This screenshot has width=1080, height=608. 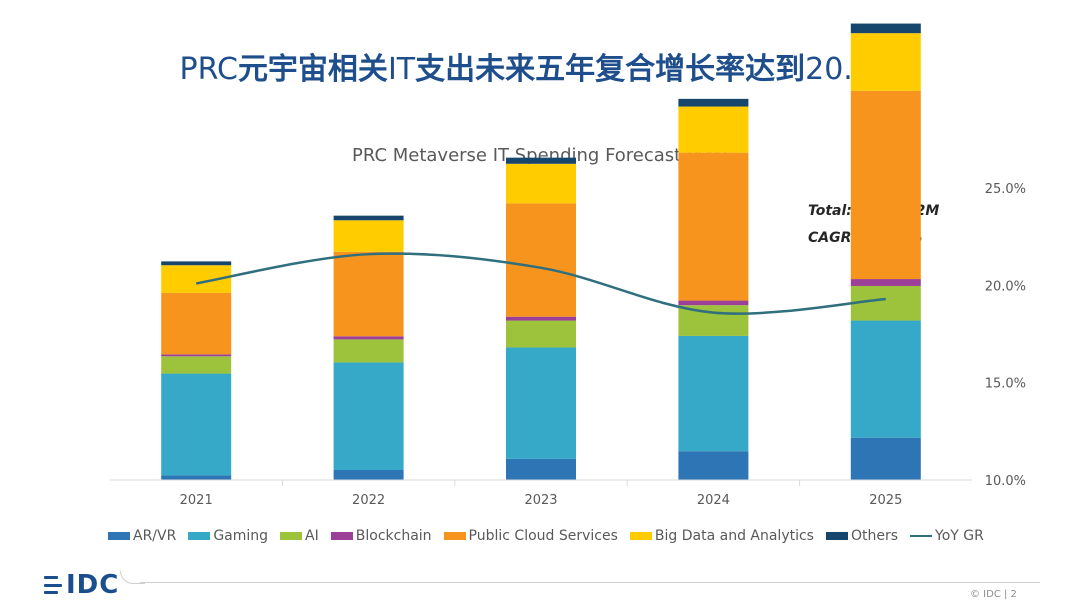 I want to click on logo-text: IDC, so click(x=93, y=585).